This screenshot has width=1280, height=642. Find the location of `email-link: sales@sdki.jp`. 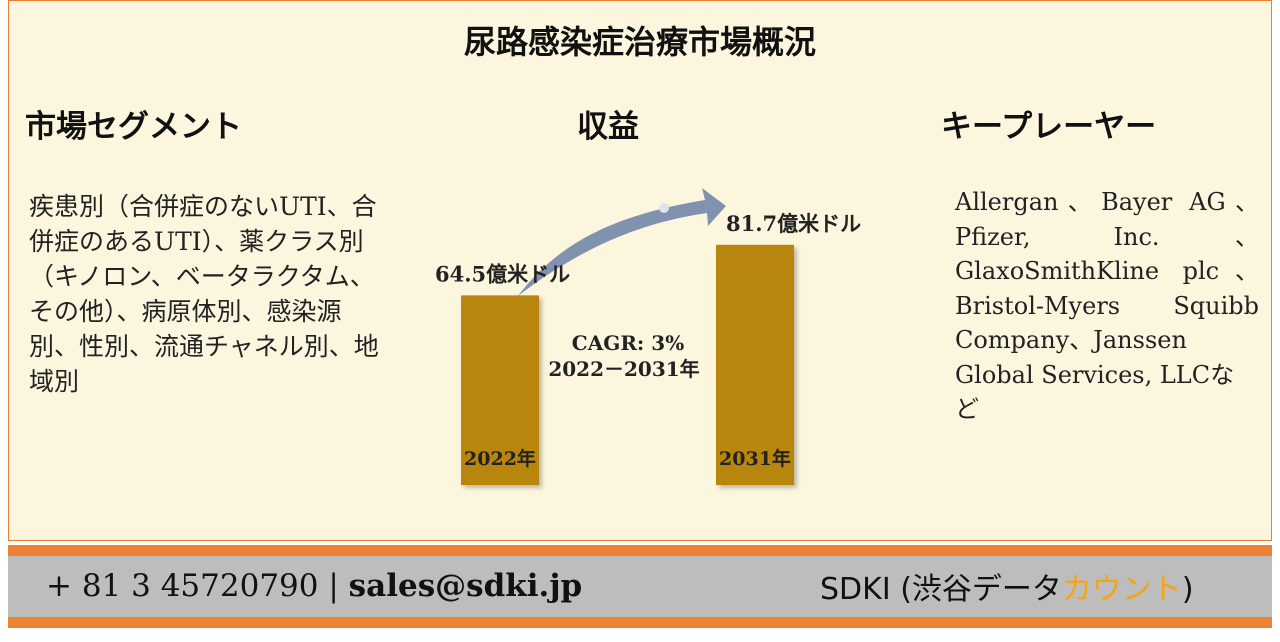

email-link: sales@sdki.jp is located at coordinates (465, 586).